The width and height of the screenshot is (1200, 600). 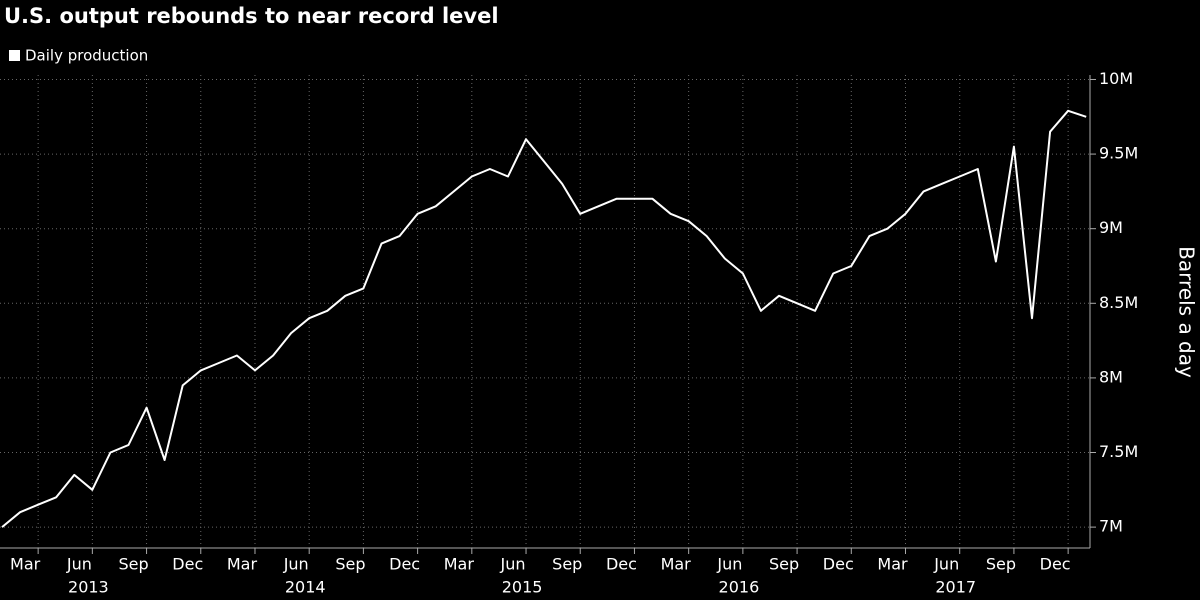 I want to click on legend-swatch, so click(x=14, y=55).